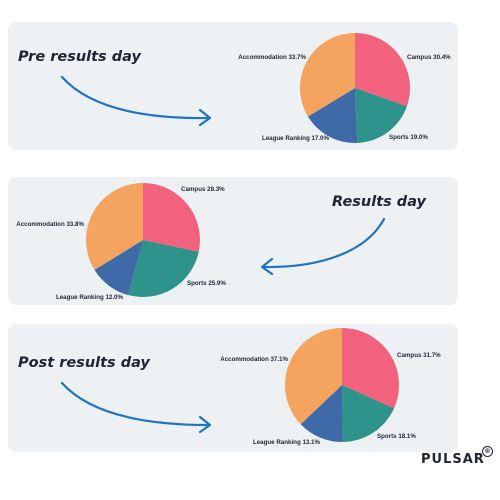  Describe the element at coordinates (408, 137) in the screenshot. I see `slice-label-sports: Sports 19.0%` at that location.